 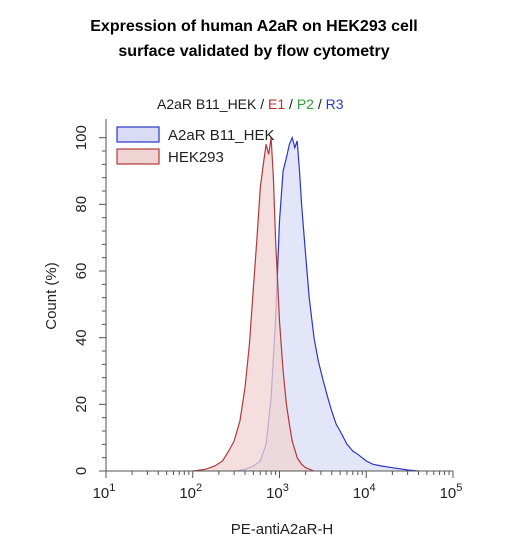 What do you see at coordinates (51, 296) in the screenshot?
I see `y-axis-label: Count (%)` at bounding box center [51, 296].